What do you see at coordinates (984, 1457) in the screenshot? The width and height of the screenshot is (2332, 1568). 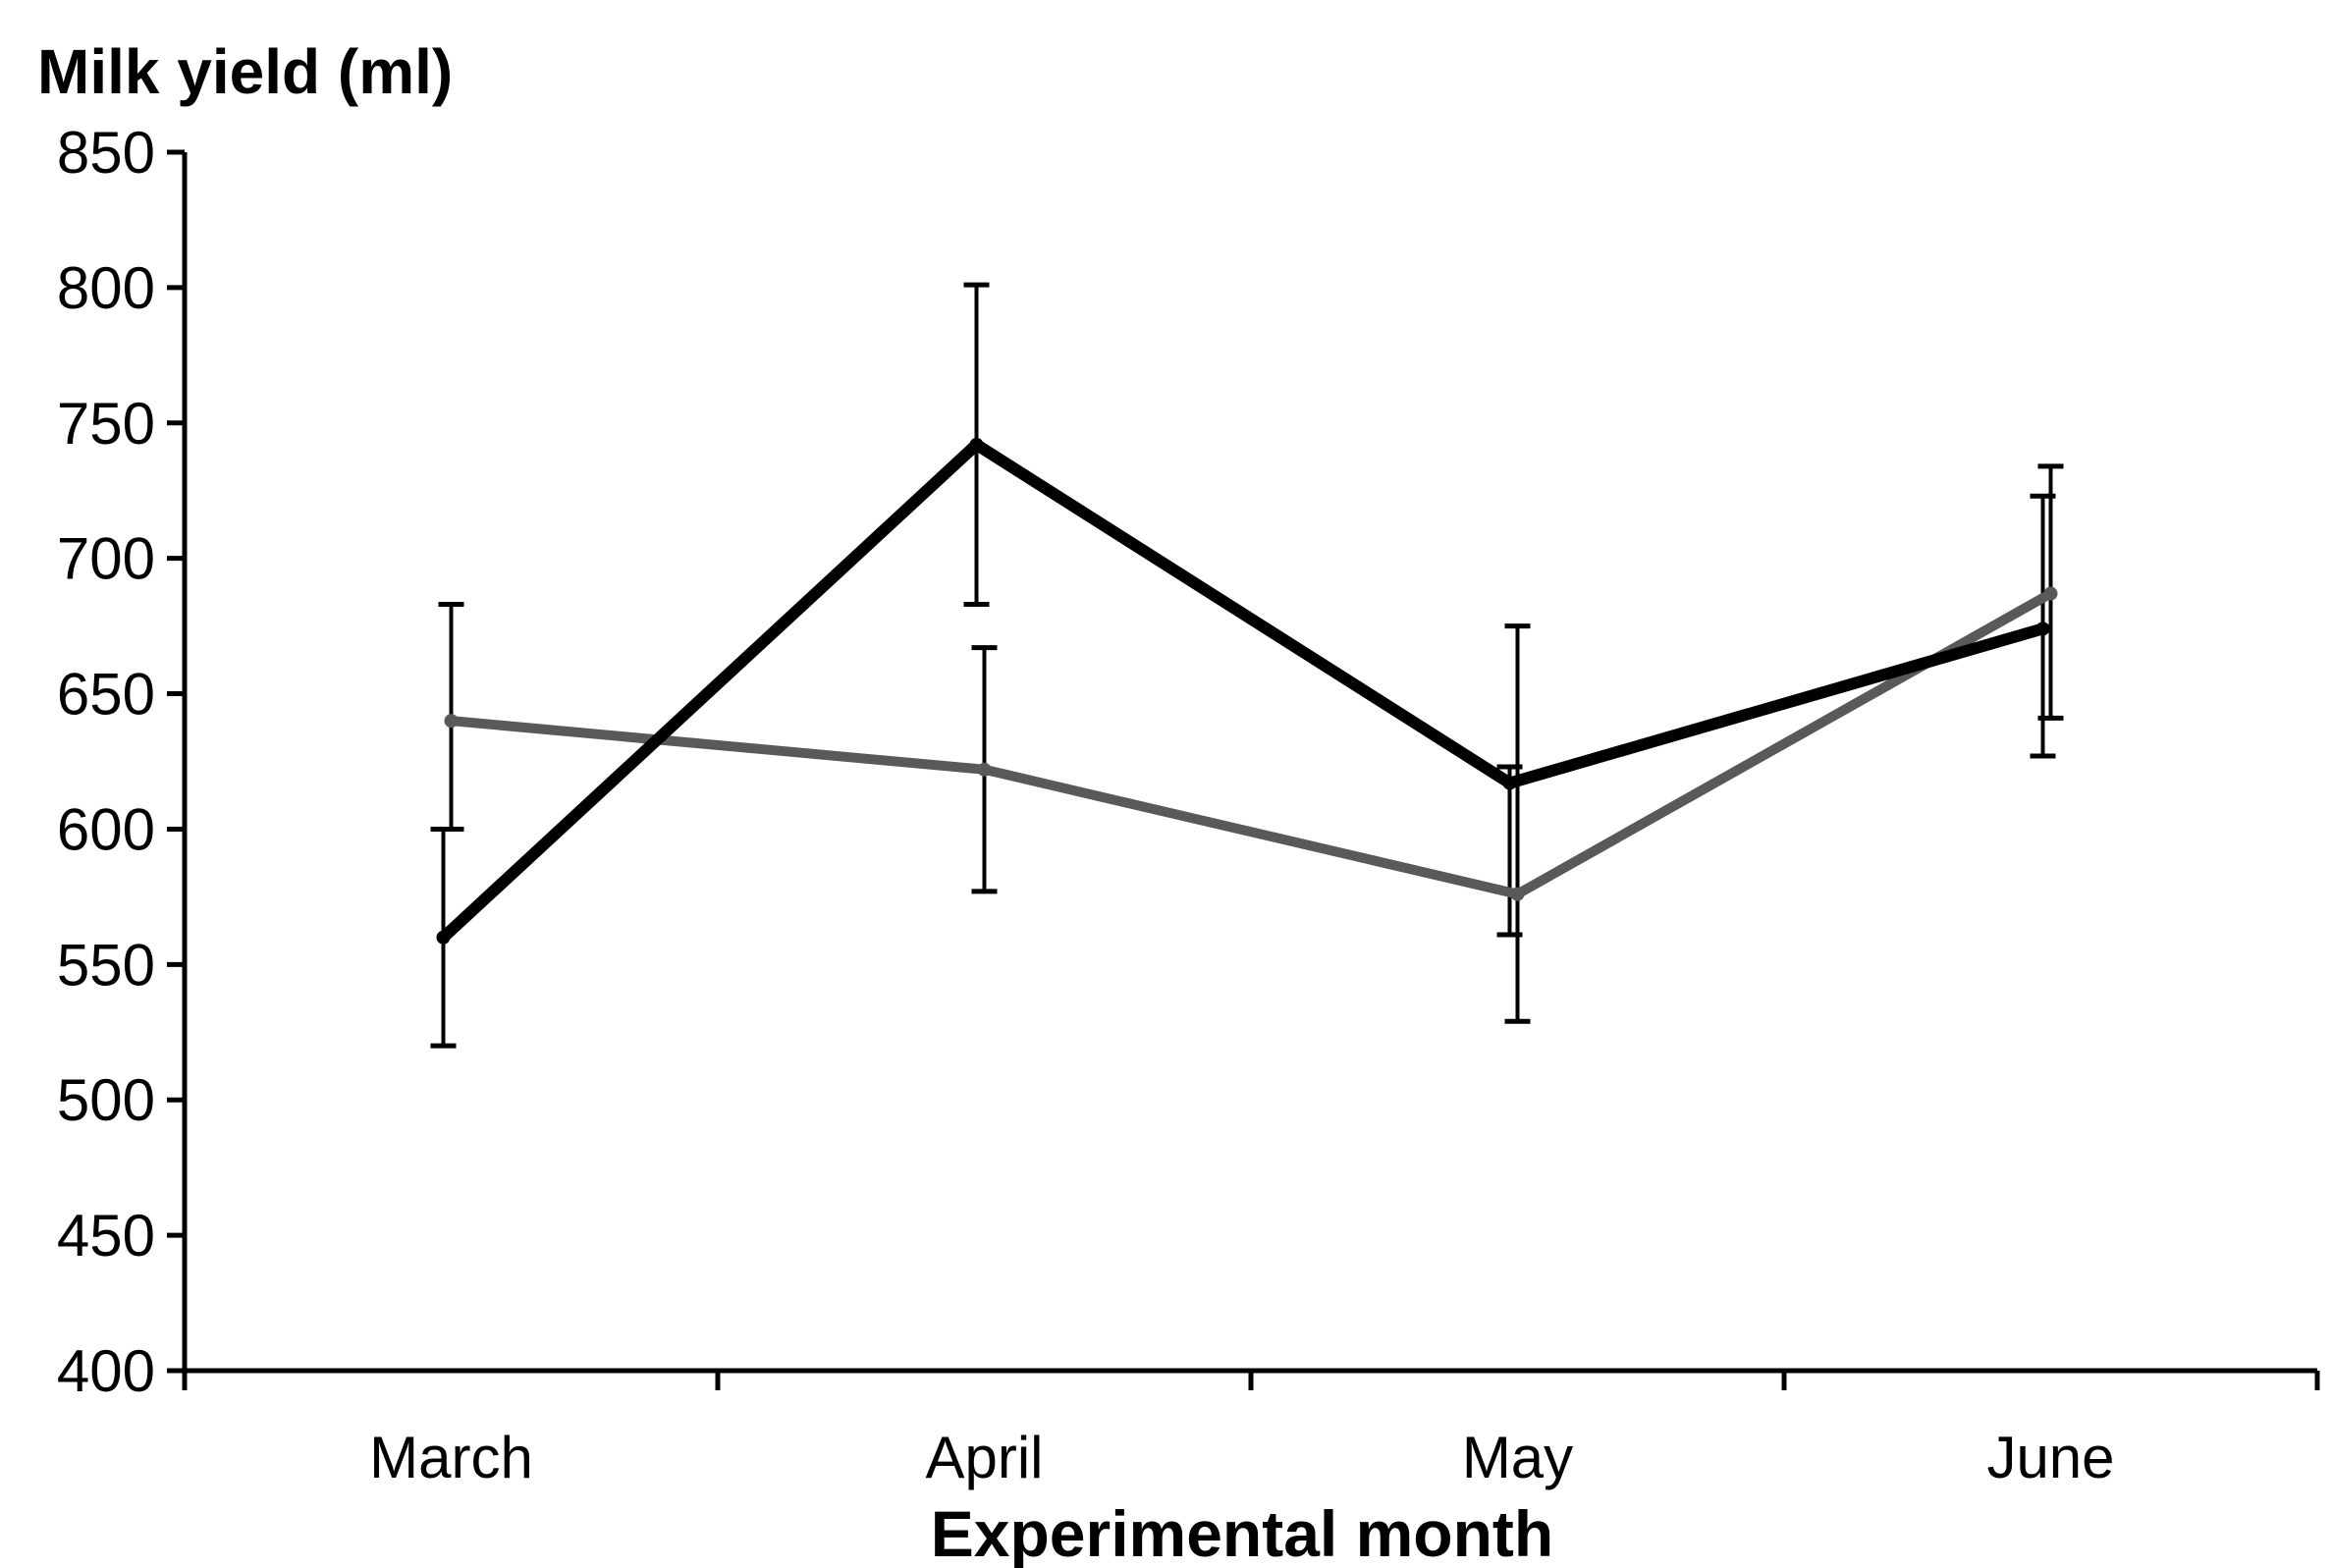 I see `x-tick-label: April` at bounding box center [984, 1457].